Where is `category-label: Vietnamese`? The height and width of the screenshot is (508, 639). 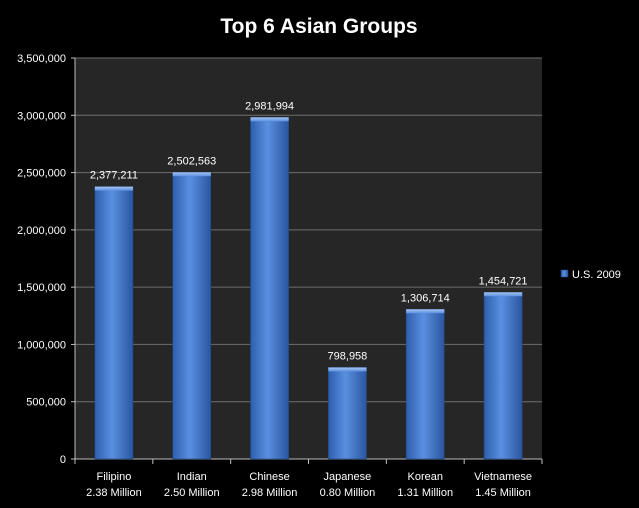 category-label: Vietnamese is located at coordinates (503, 477).